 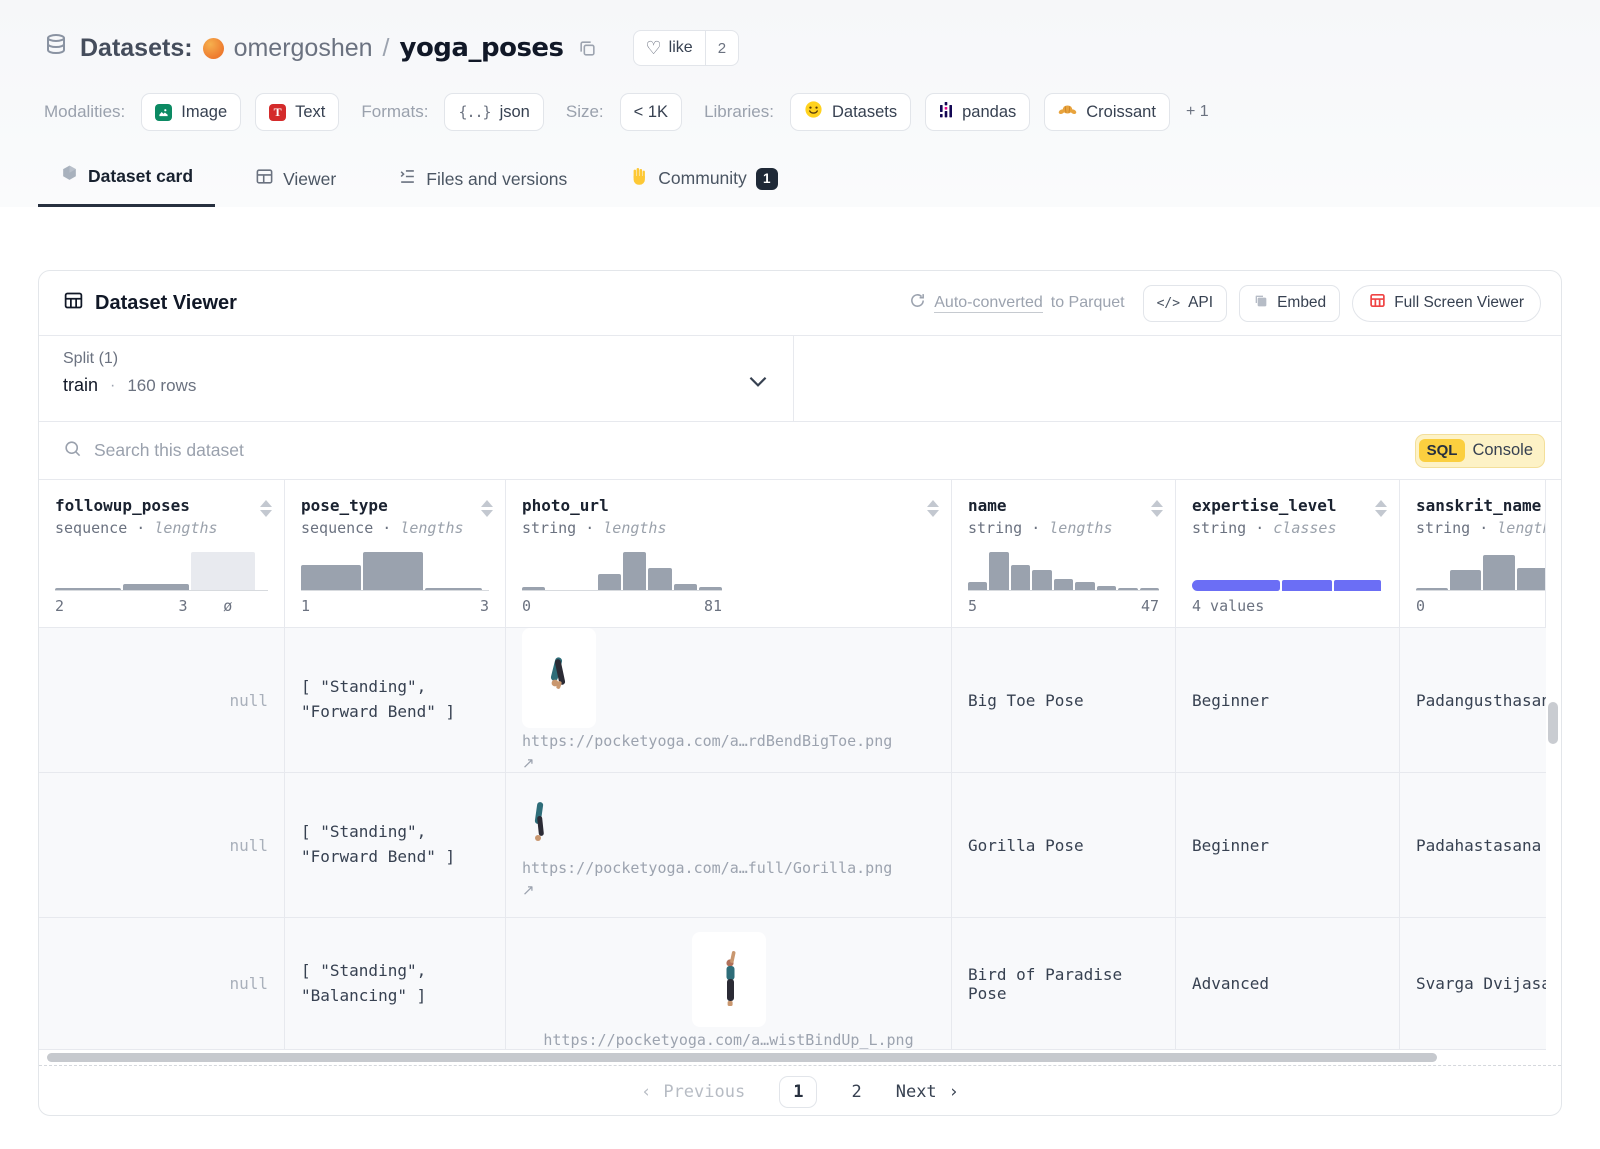 What do you see at coordinates (1473, 554) in the screenshot?
I see `column-header-sanskrit-name: sanskrit_name string · lengths 0` at bounding box center [1473, 554].